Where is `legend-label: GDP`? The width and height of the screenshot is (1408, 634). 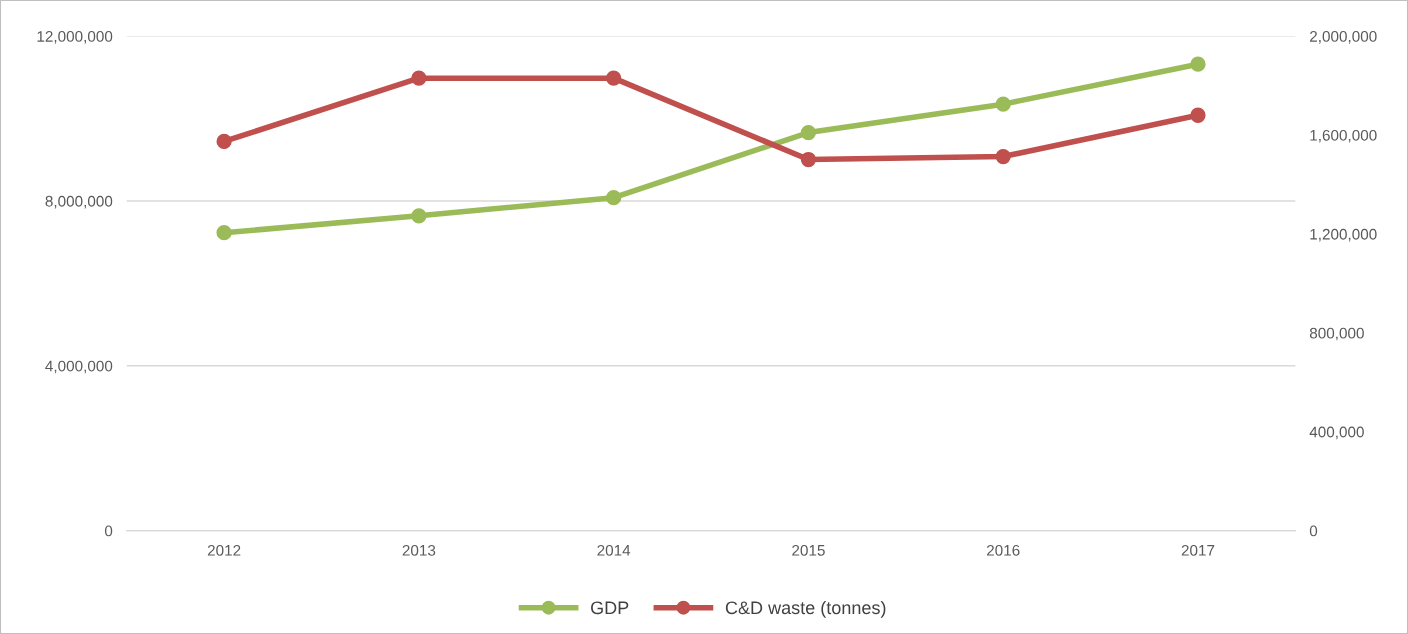
legend-label: GDP is located at coordinates (610, 608).